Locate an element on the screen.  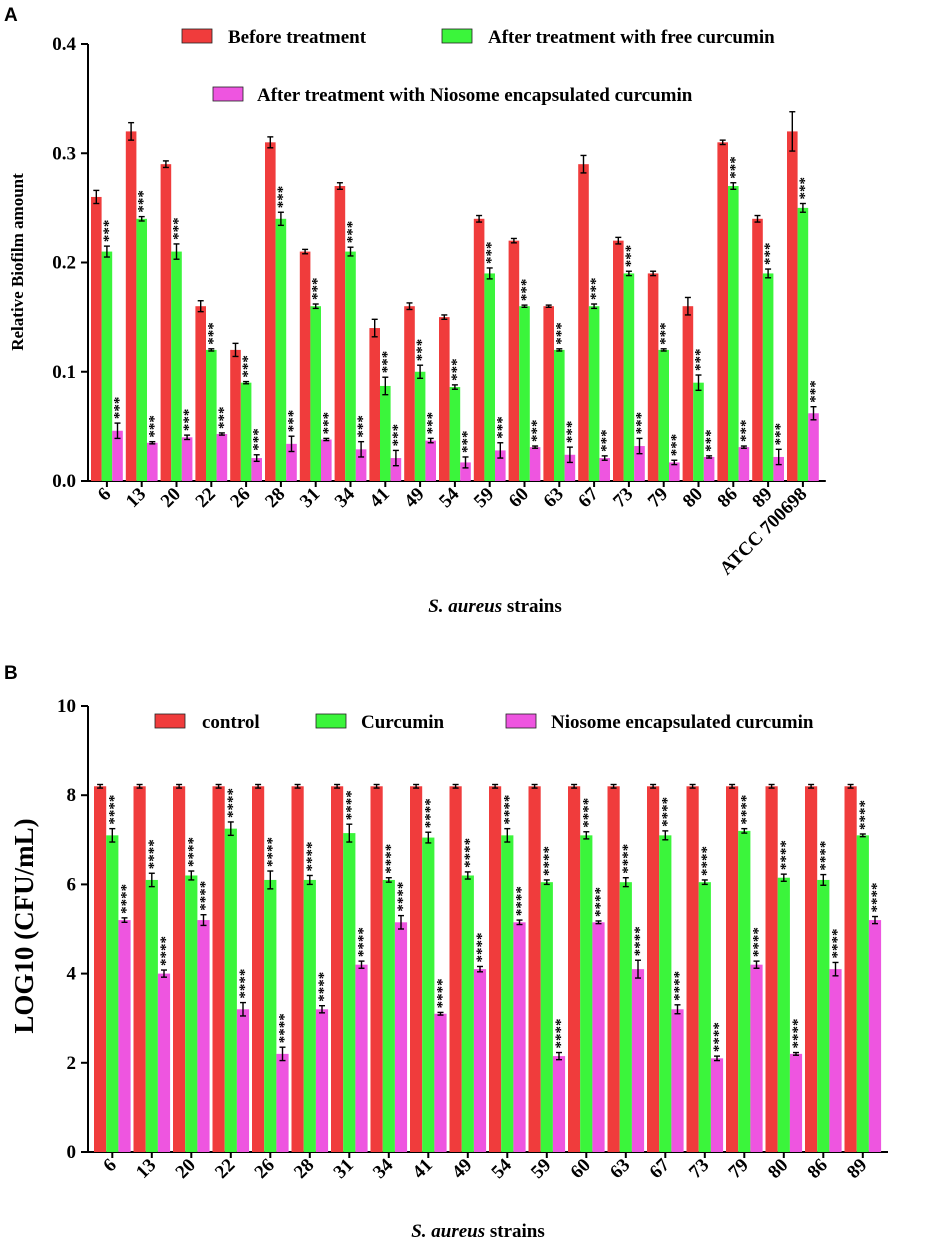
x-tick-label-b: 59 is located at coordinates (541, 1169).